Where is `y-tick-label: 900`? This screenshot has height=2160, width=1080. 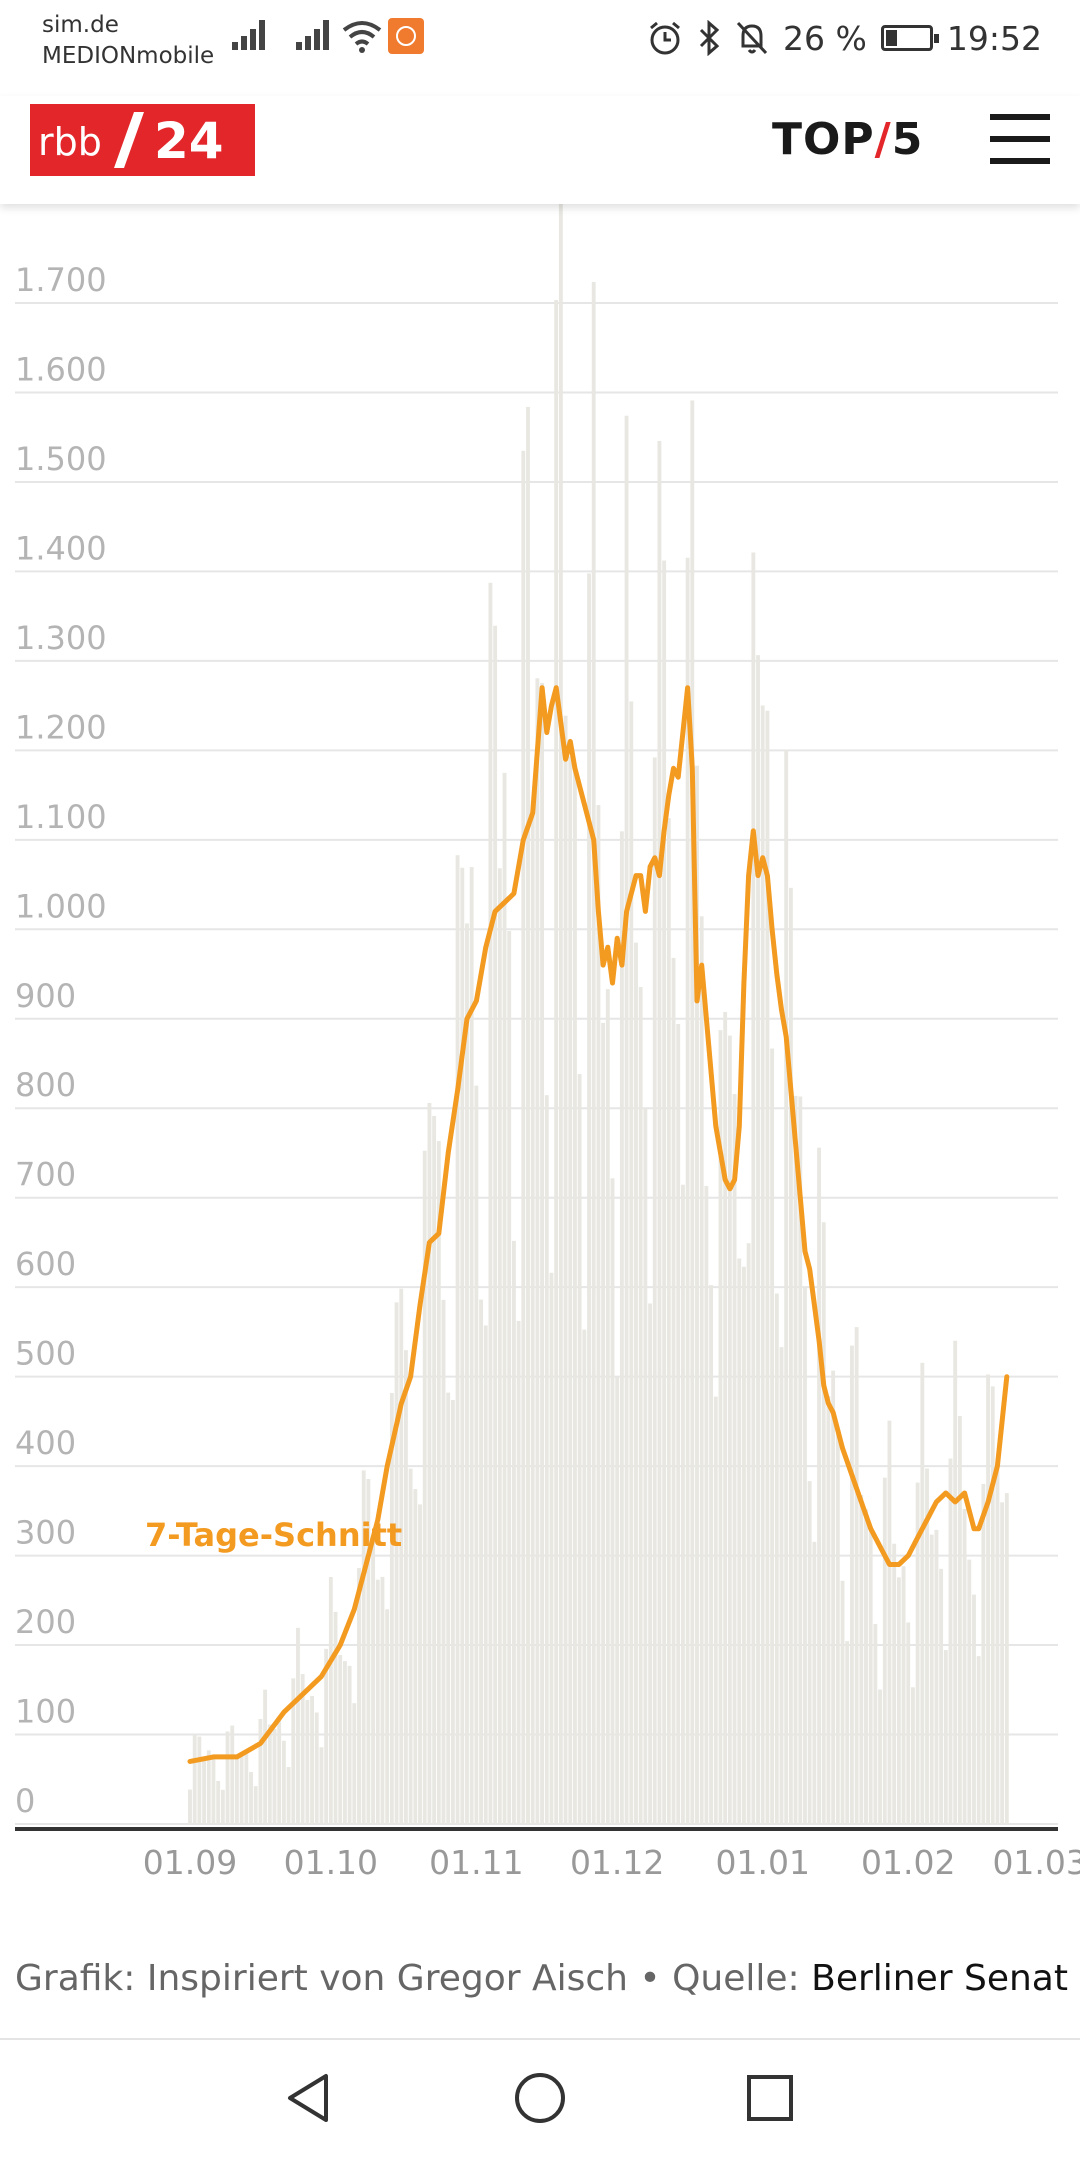 y-tick-label: 900 is located at coordinates (45, 996).